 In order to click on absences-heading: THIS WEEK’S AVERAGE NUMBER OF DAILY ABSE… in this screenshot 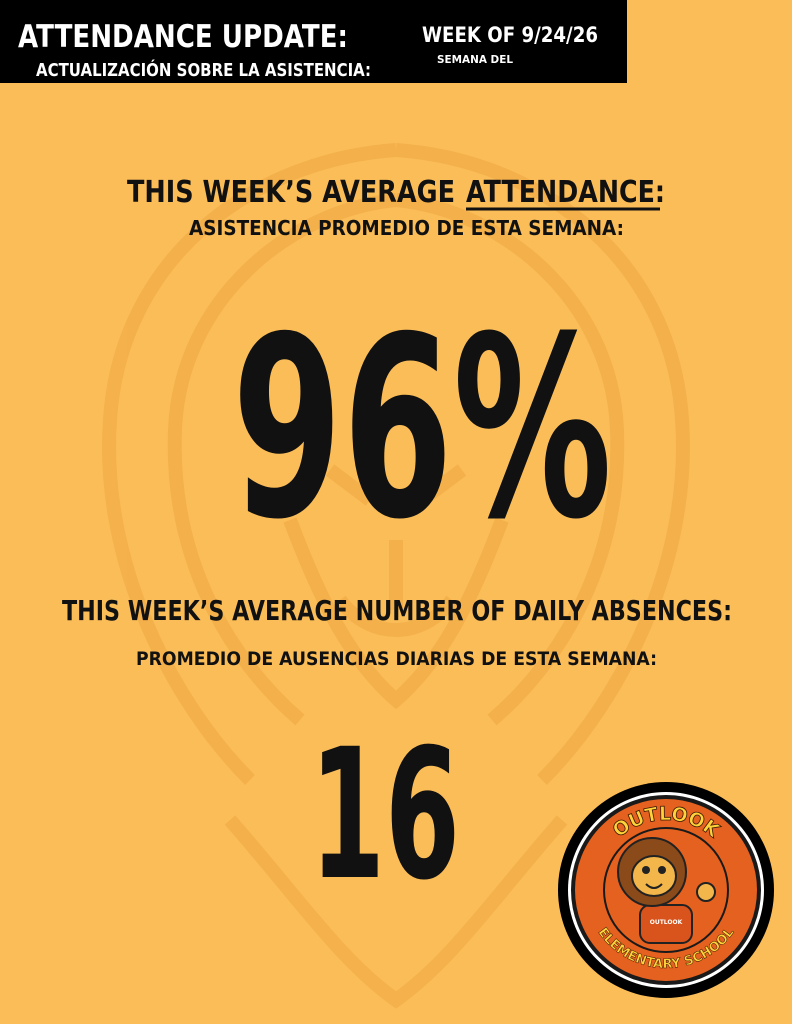, I will do `click(397, 610)`.